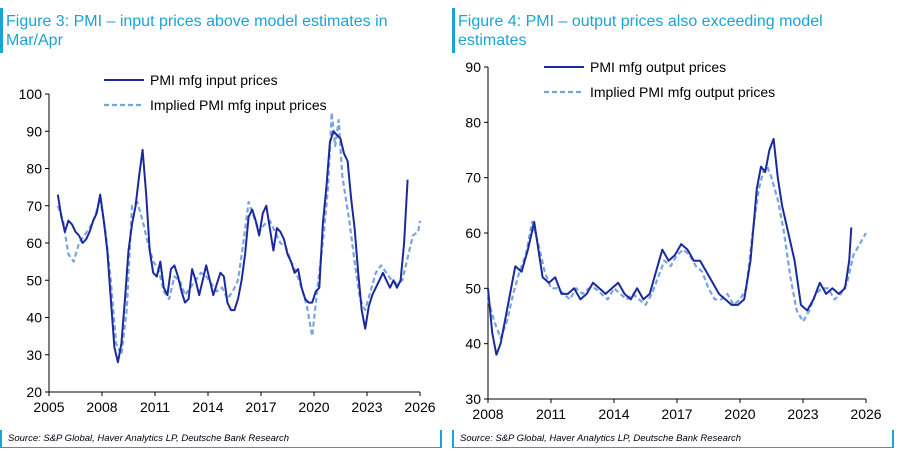 Image resolution: width=900 pixels, height=455 pixels. I want to click on y-tick-label: 100, so click(31, 94).